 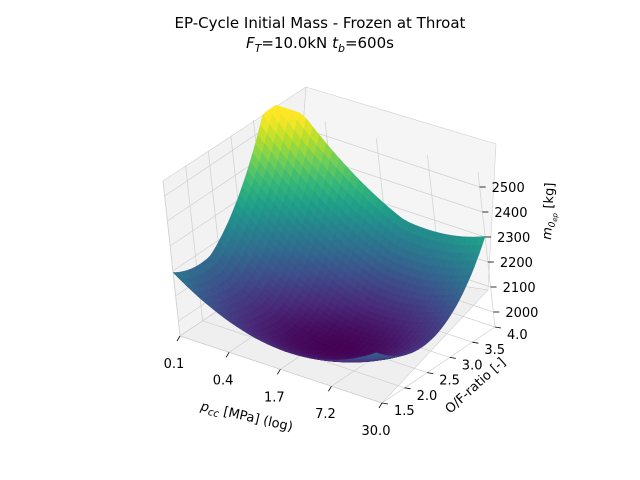 What do you see at coordinates (427, 396) in the screenshot?
I see `y-tick-label: 2.0` at bounding box center [427, 396].